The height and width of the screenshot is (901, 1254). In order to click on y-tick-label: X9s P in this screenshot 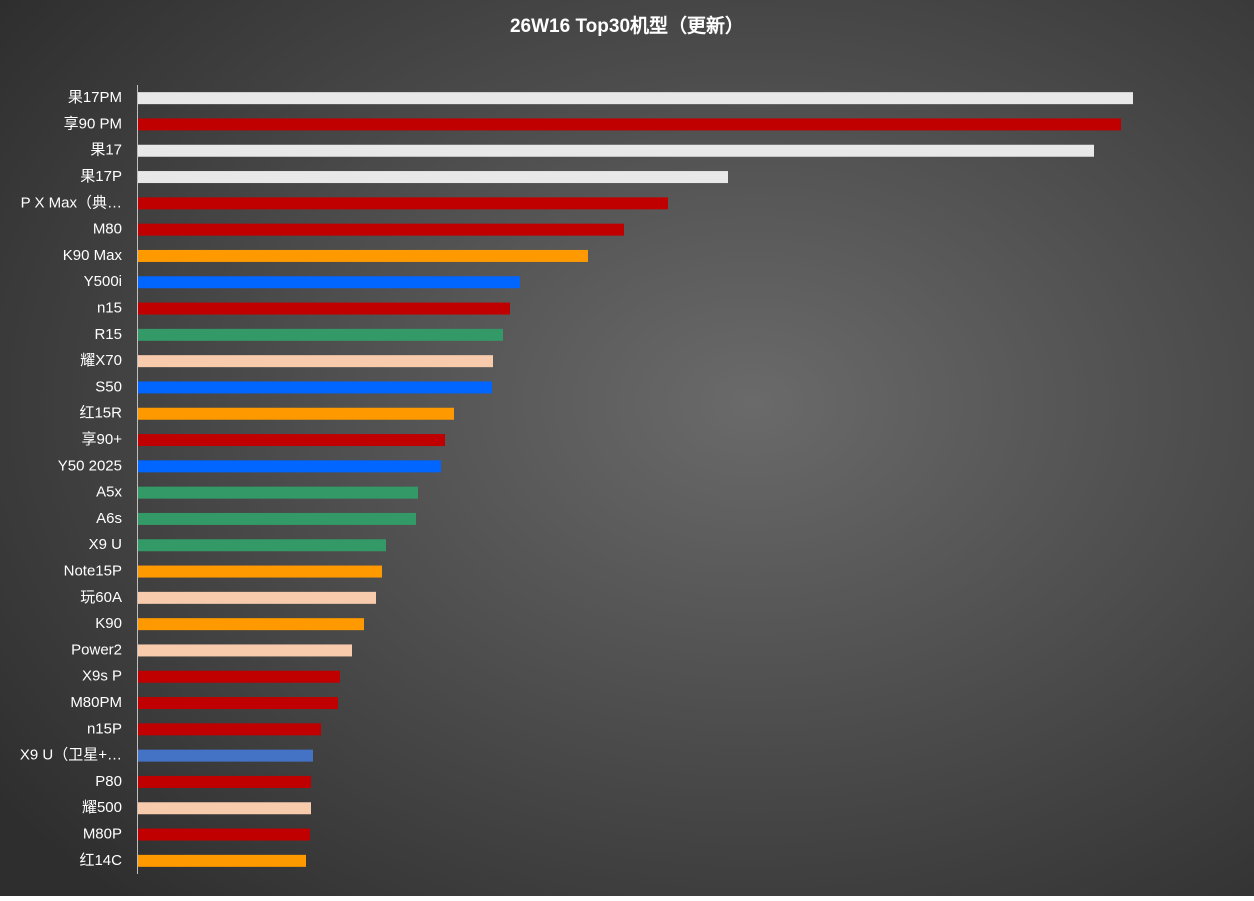, I will do `click(102, 676)`.